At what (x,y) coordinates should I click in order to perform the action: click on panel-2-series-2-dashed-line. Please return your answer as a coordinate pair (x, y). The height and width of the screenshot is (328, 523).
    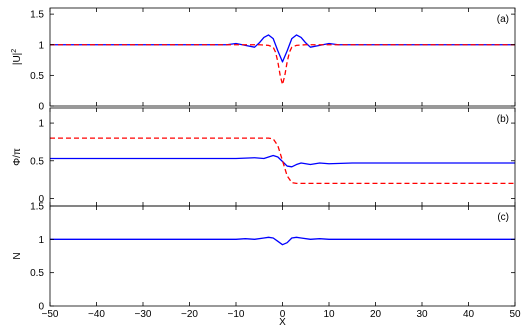
    Looking at the image, I should click on (282, 161).